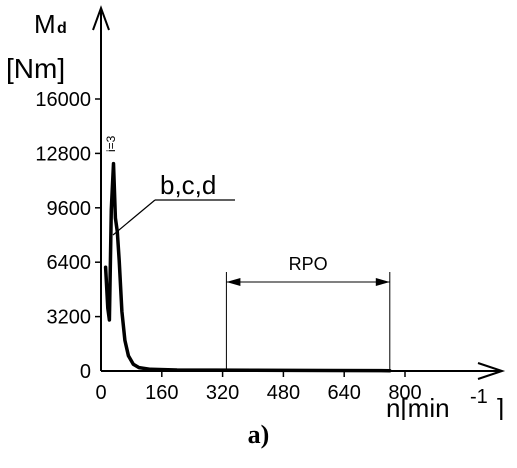 This screenshot has width=517, height=468. I want to click on x-label-prefix: n[min, so click(418, 406).